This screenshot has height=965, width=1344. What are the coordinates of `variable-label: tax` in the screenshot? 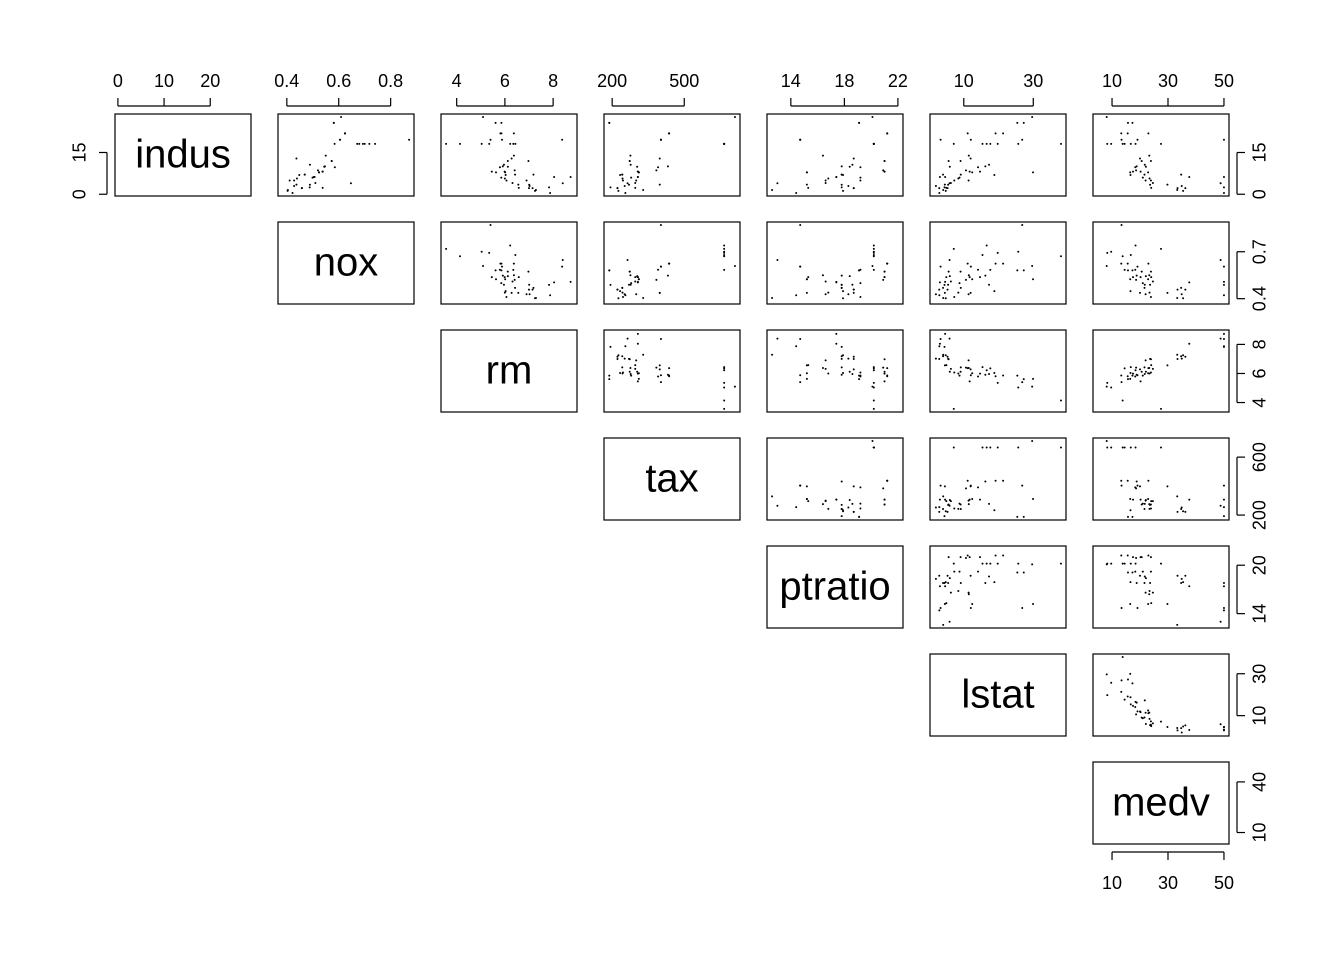 It's located at (671, 479).